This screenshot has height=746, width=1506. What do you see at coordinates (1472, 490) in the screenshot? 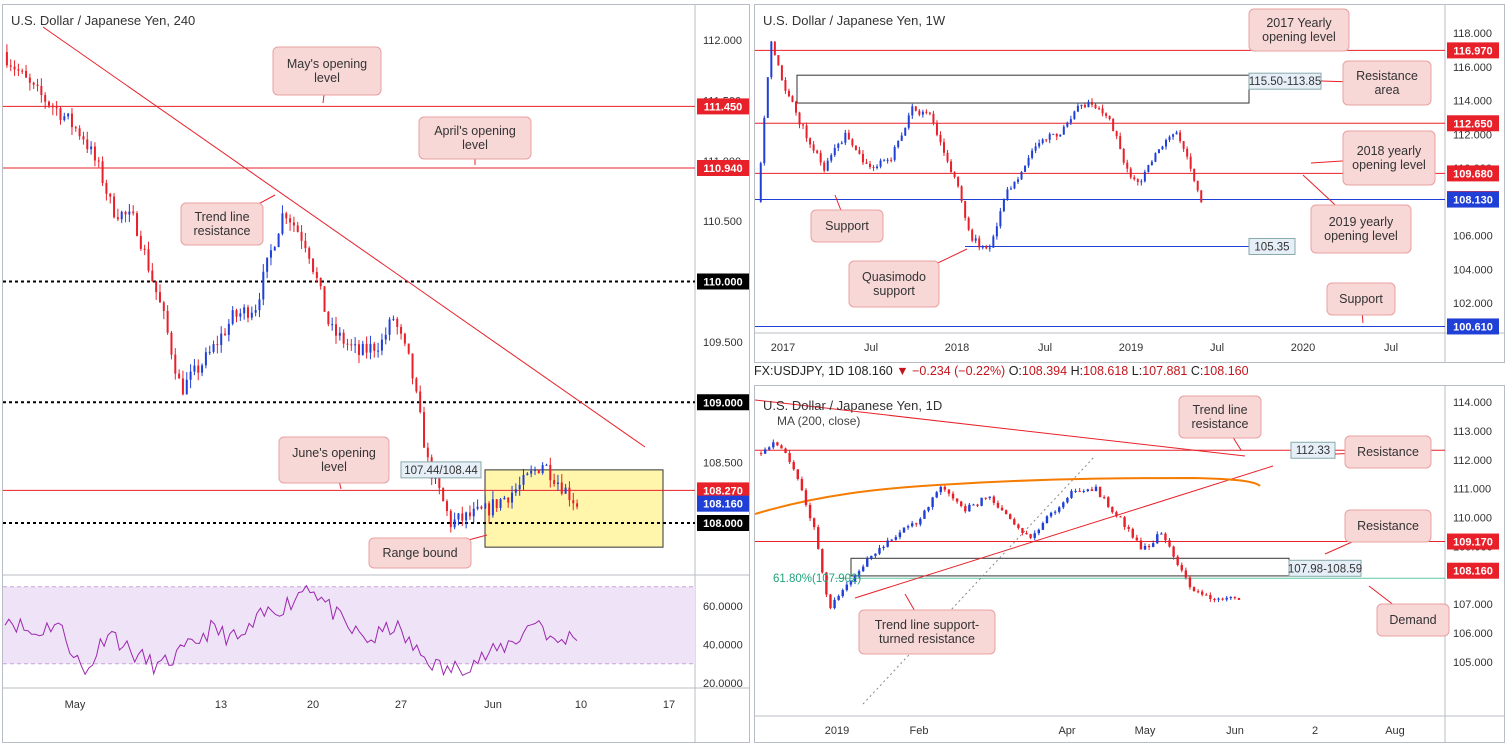
I see `y-tick-label: 111.000` at bounding box center [1472, 490].